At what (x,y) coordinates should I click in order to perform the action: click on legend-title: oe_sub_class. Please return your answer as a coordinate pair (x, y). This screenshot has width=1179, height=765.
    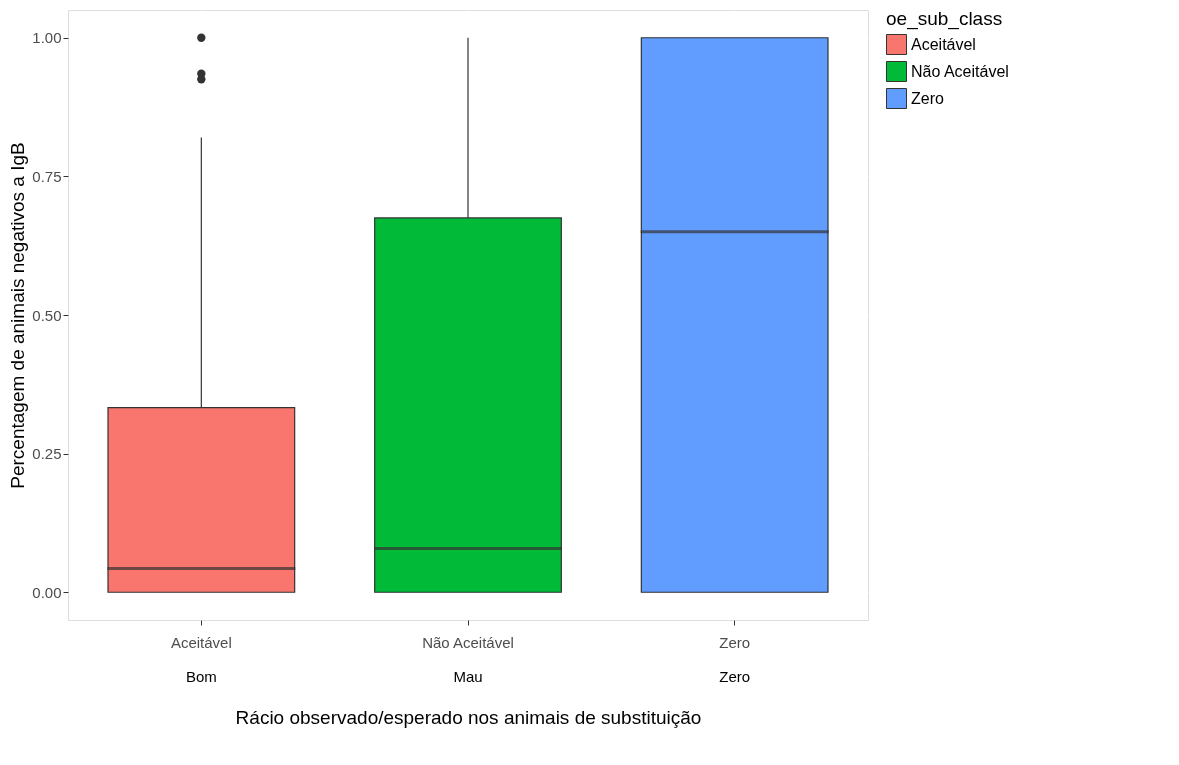
    Looking at the image, I should click on (944, 19).